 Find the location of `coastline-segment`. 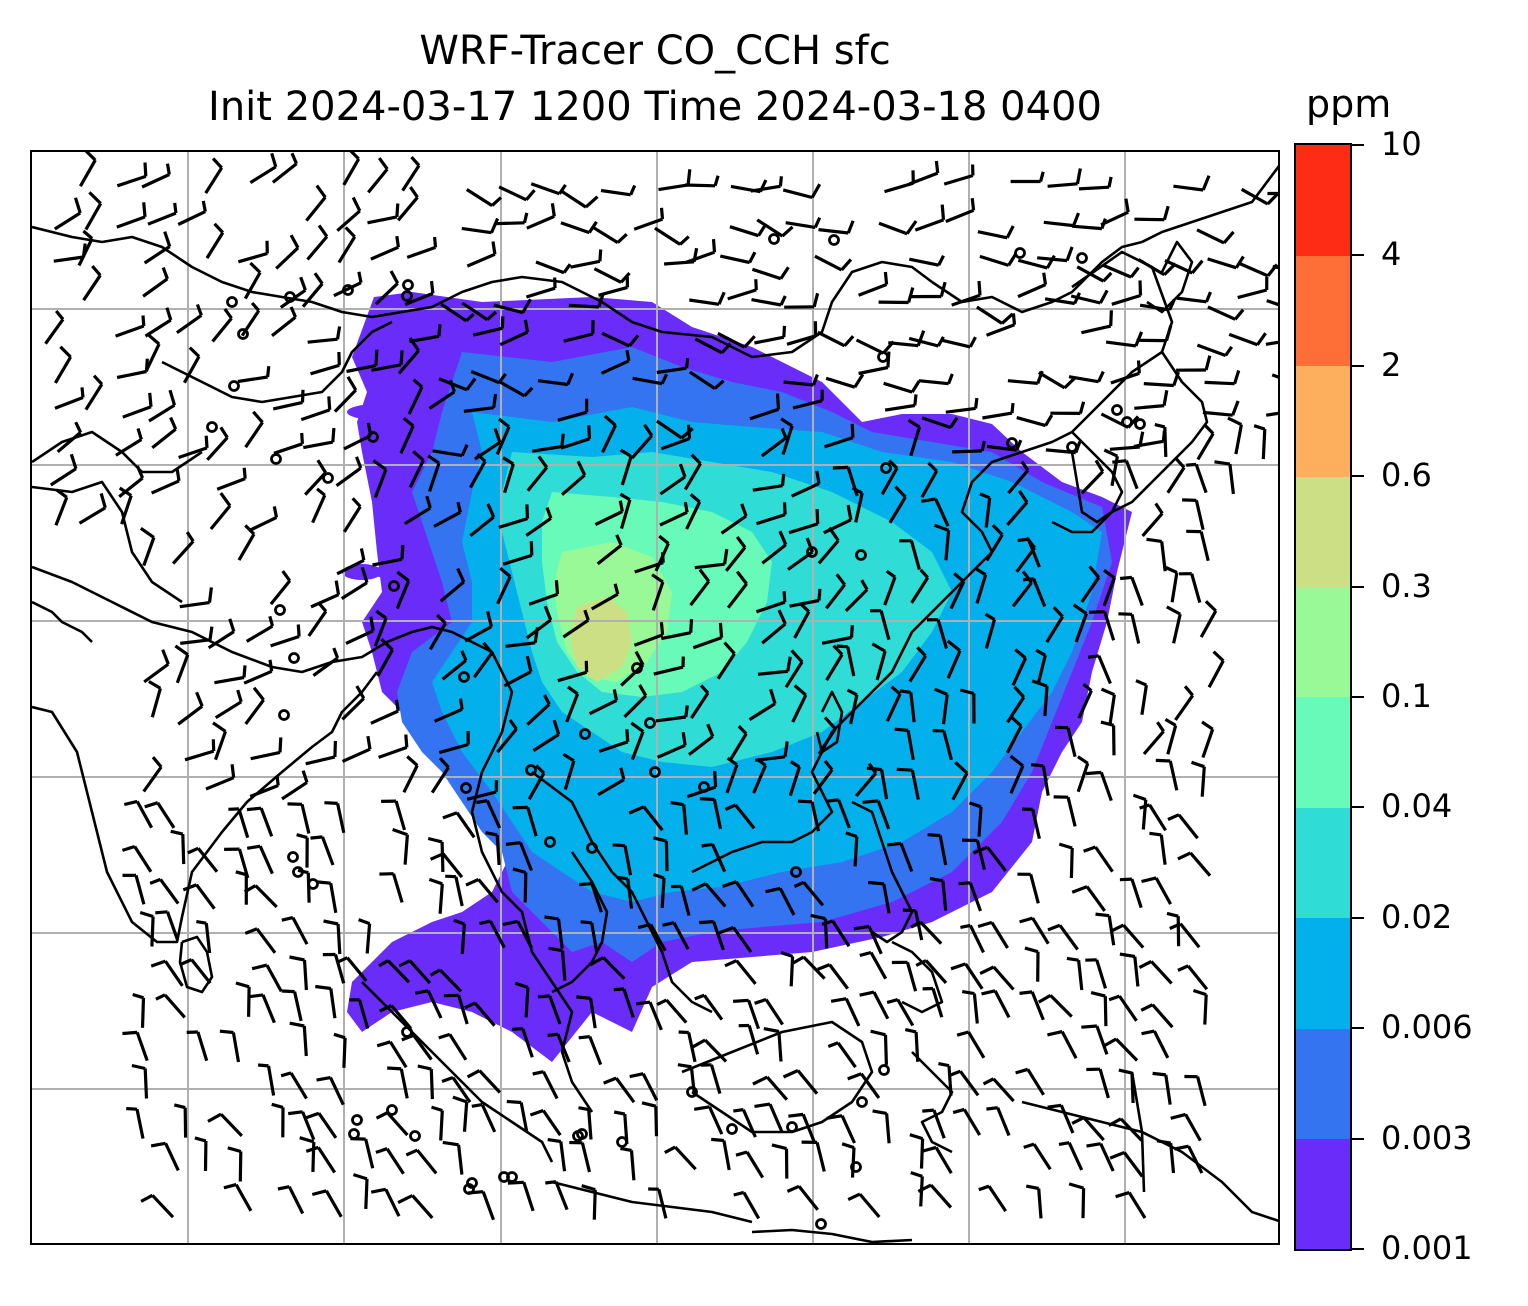

coastline-segment is located at coordinates (587, 292).